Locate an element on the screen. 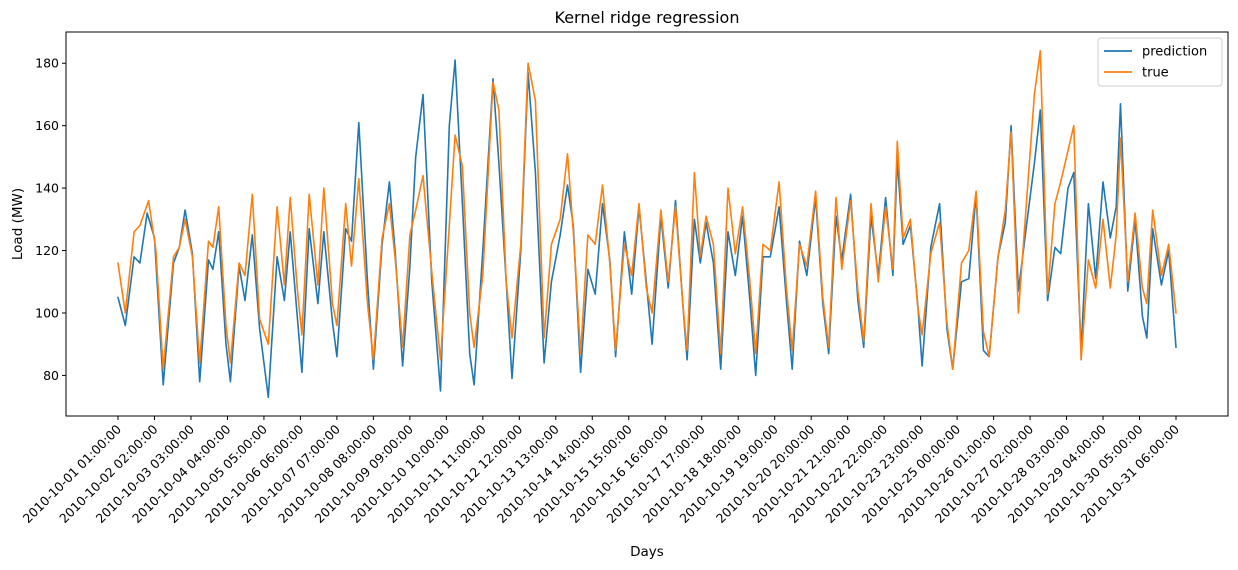 This screenshot has width=1238, height=570. y-tick-label: 160 is located at coordinates (47, 125).